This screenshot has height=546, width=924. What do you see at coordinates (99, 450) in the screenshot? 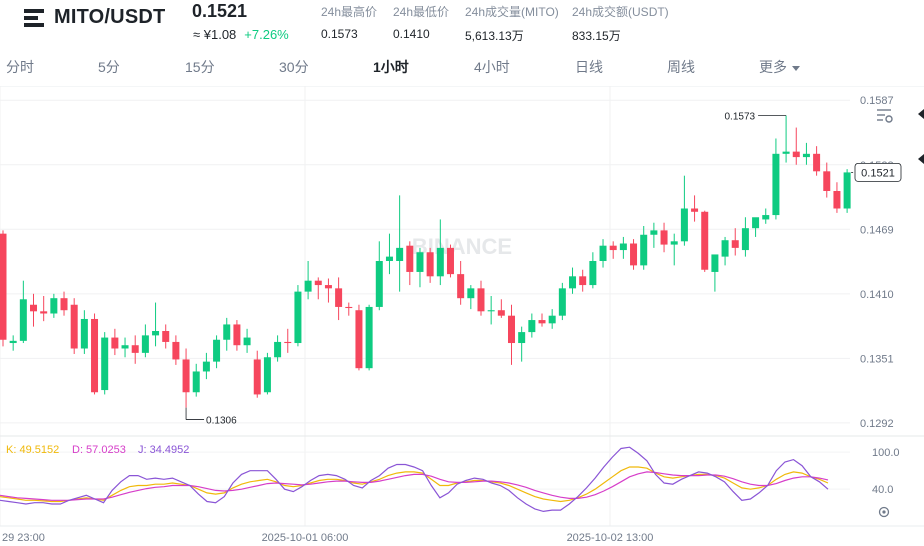
I see `kdj-legend-label: D: 57.0253` at bounding box center [99, 450].